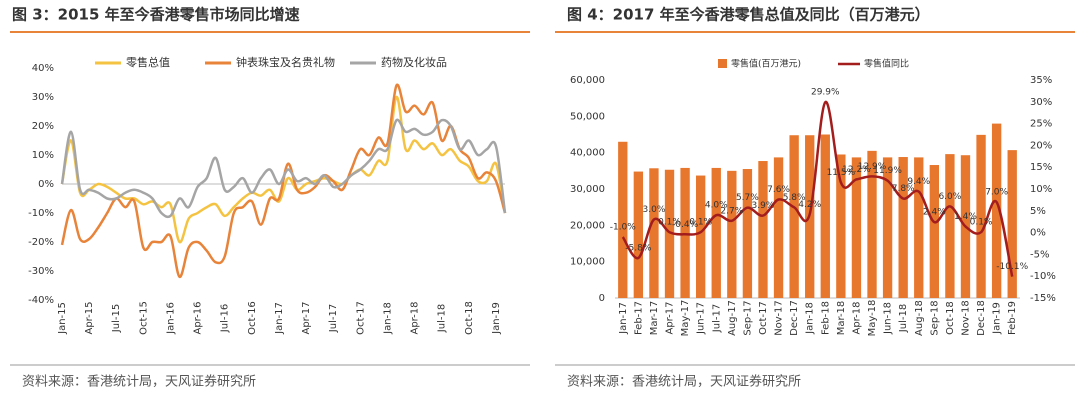 The height and width of the screenshot is (403, 1080). What do you see at coordinates (722, 63) in the screenshot?
I see `legend-swatch` at bounding box center [722, 63].